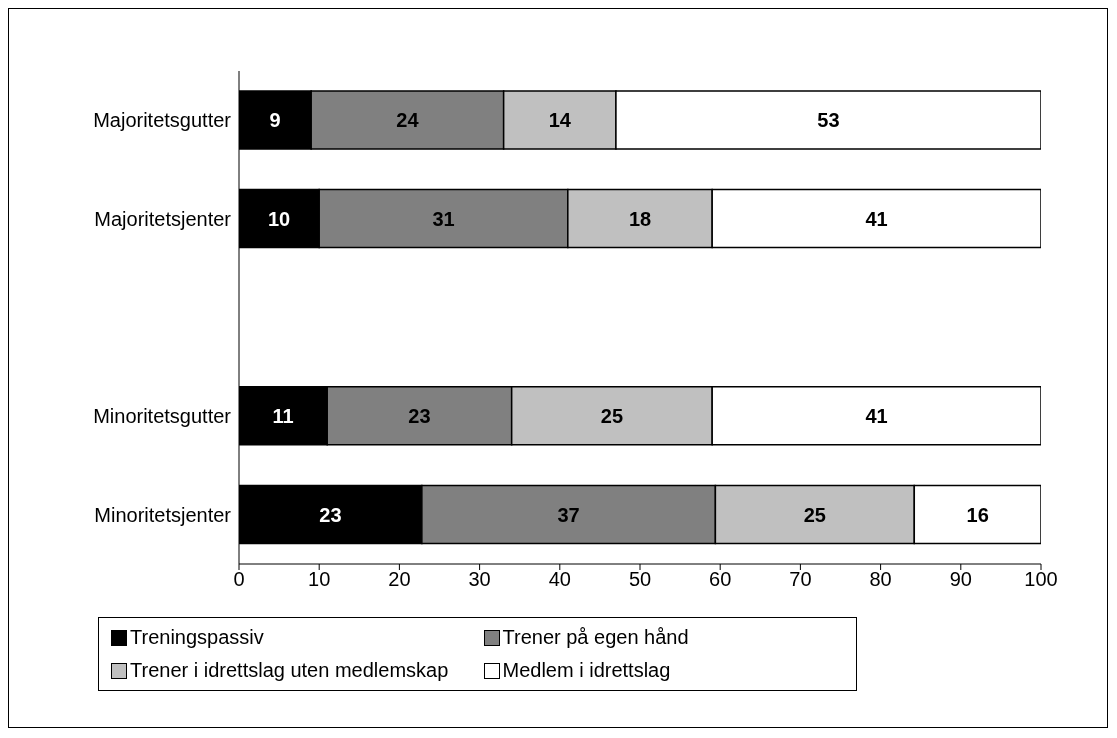  Describe the element at coordinates (399, 579) in the screenshot. I see `x-tick-label: 20` at that location.